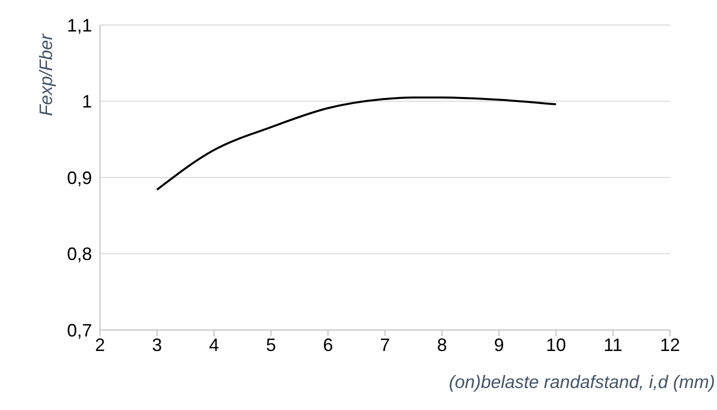 The height and width of the screenshot is (410, 717). What do you see at coordinates (271, 344) in the screenshot?
I see `x-tick-label: 5` at bounding box center [271, 344].